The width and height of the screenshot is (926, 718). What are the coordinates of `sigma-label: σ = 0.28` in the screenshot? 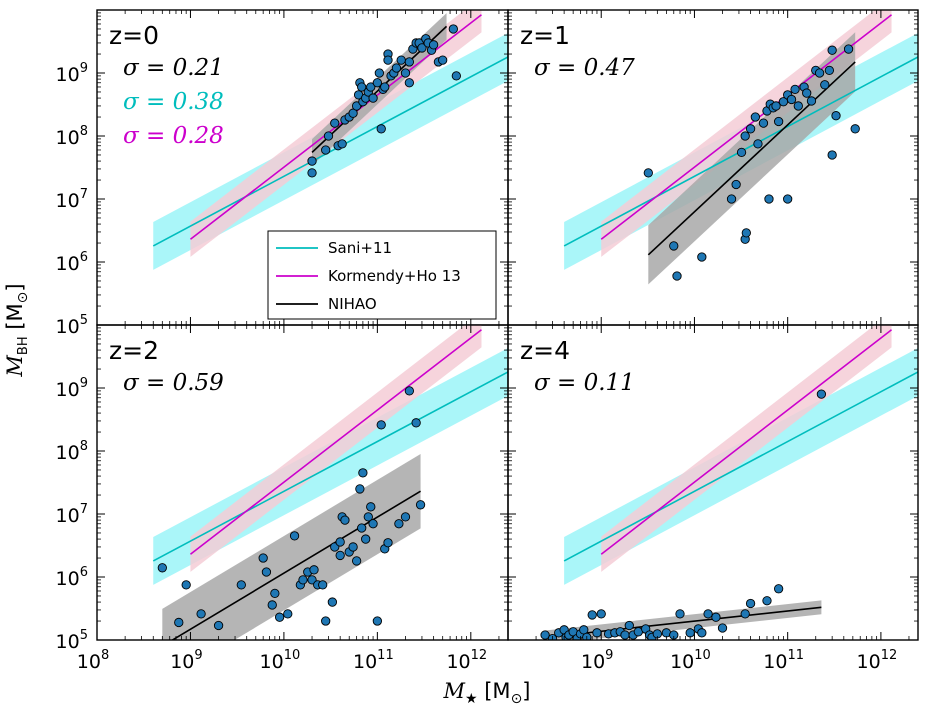 It's located at (173, 136).